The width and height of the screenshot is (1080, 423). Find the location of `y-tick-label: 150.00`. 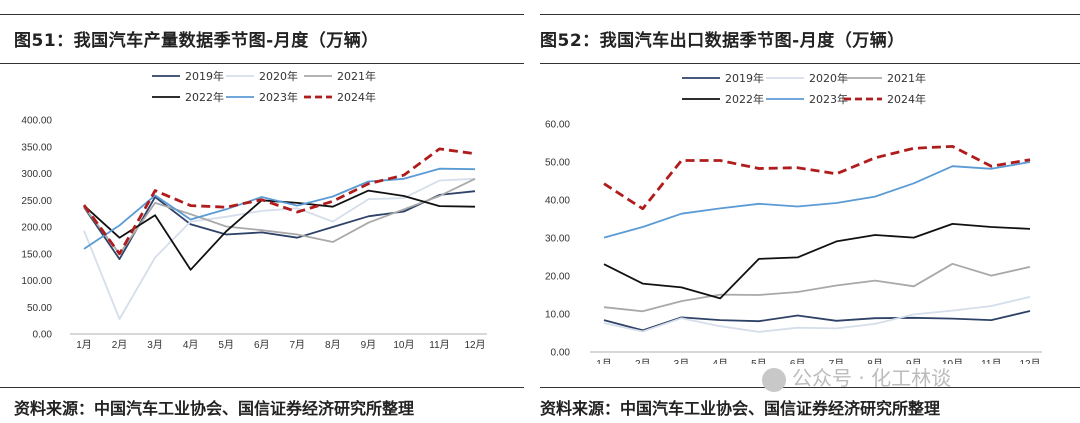

y-tick-label: 150.00 is located at coordinates (36, 254).